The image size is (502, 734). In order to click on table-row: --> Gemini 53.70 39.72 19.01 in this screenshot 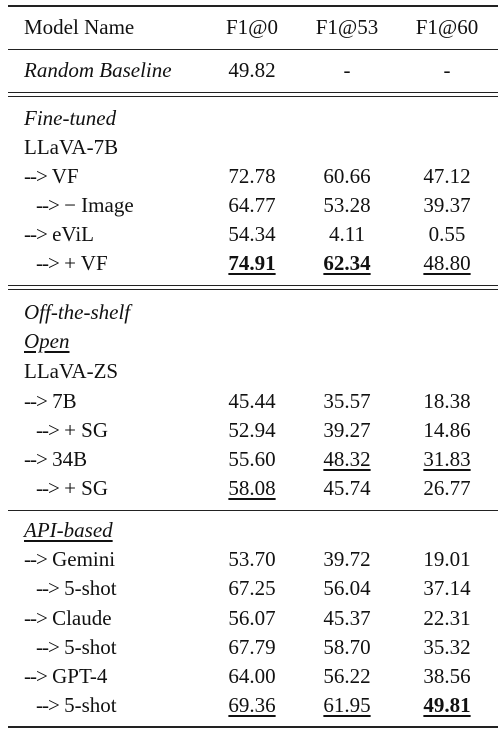, I will do `click(251, 559)`.